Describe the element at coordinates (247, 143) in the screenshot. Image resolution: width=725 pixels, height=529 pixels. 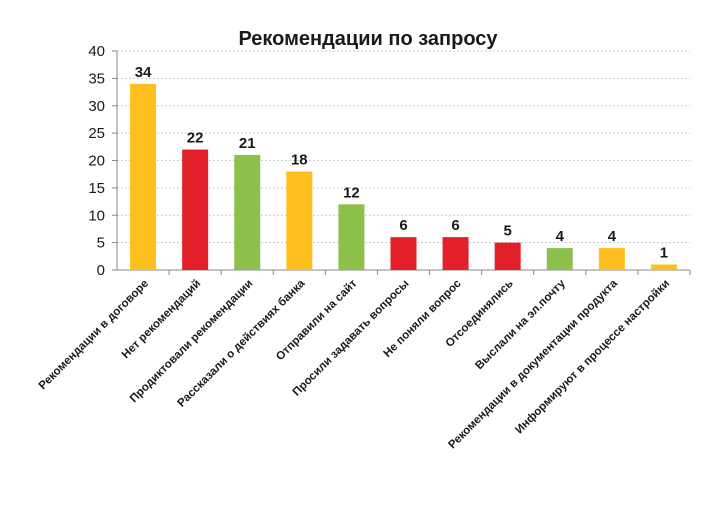
I see `data-label-3: 21` at that location.